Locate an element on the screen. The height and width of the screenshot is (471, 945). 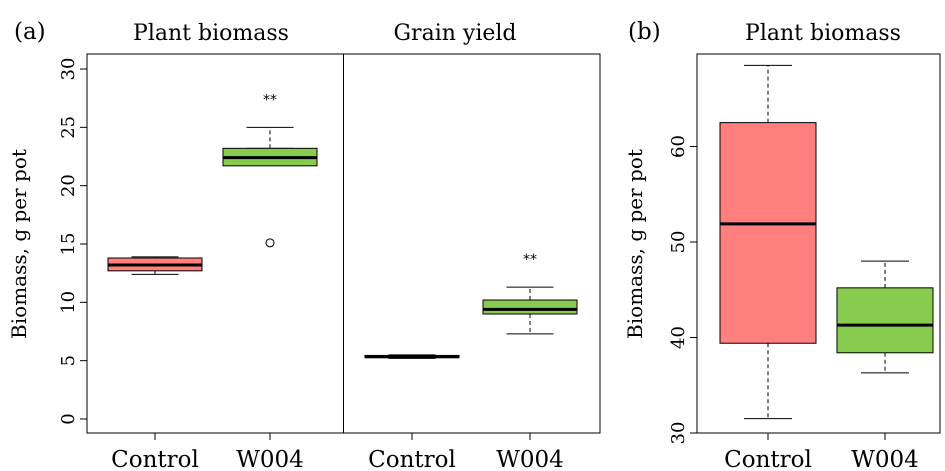
panel-b-y-axis: 30 40 50 60 is located at coordinates (683, 290).